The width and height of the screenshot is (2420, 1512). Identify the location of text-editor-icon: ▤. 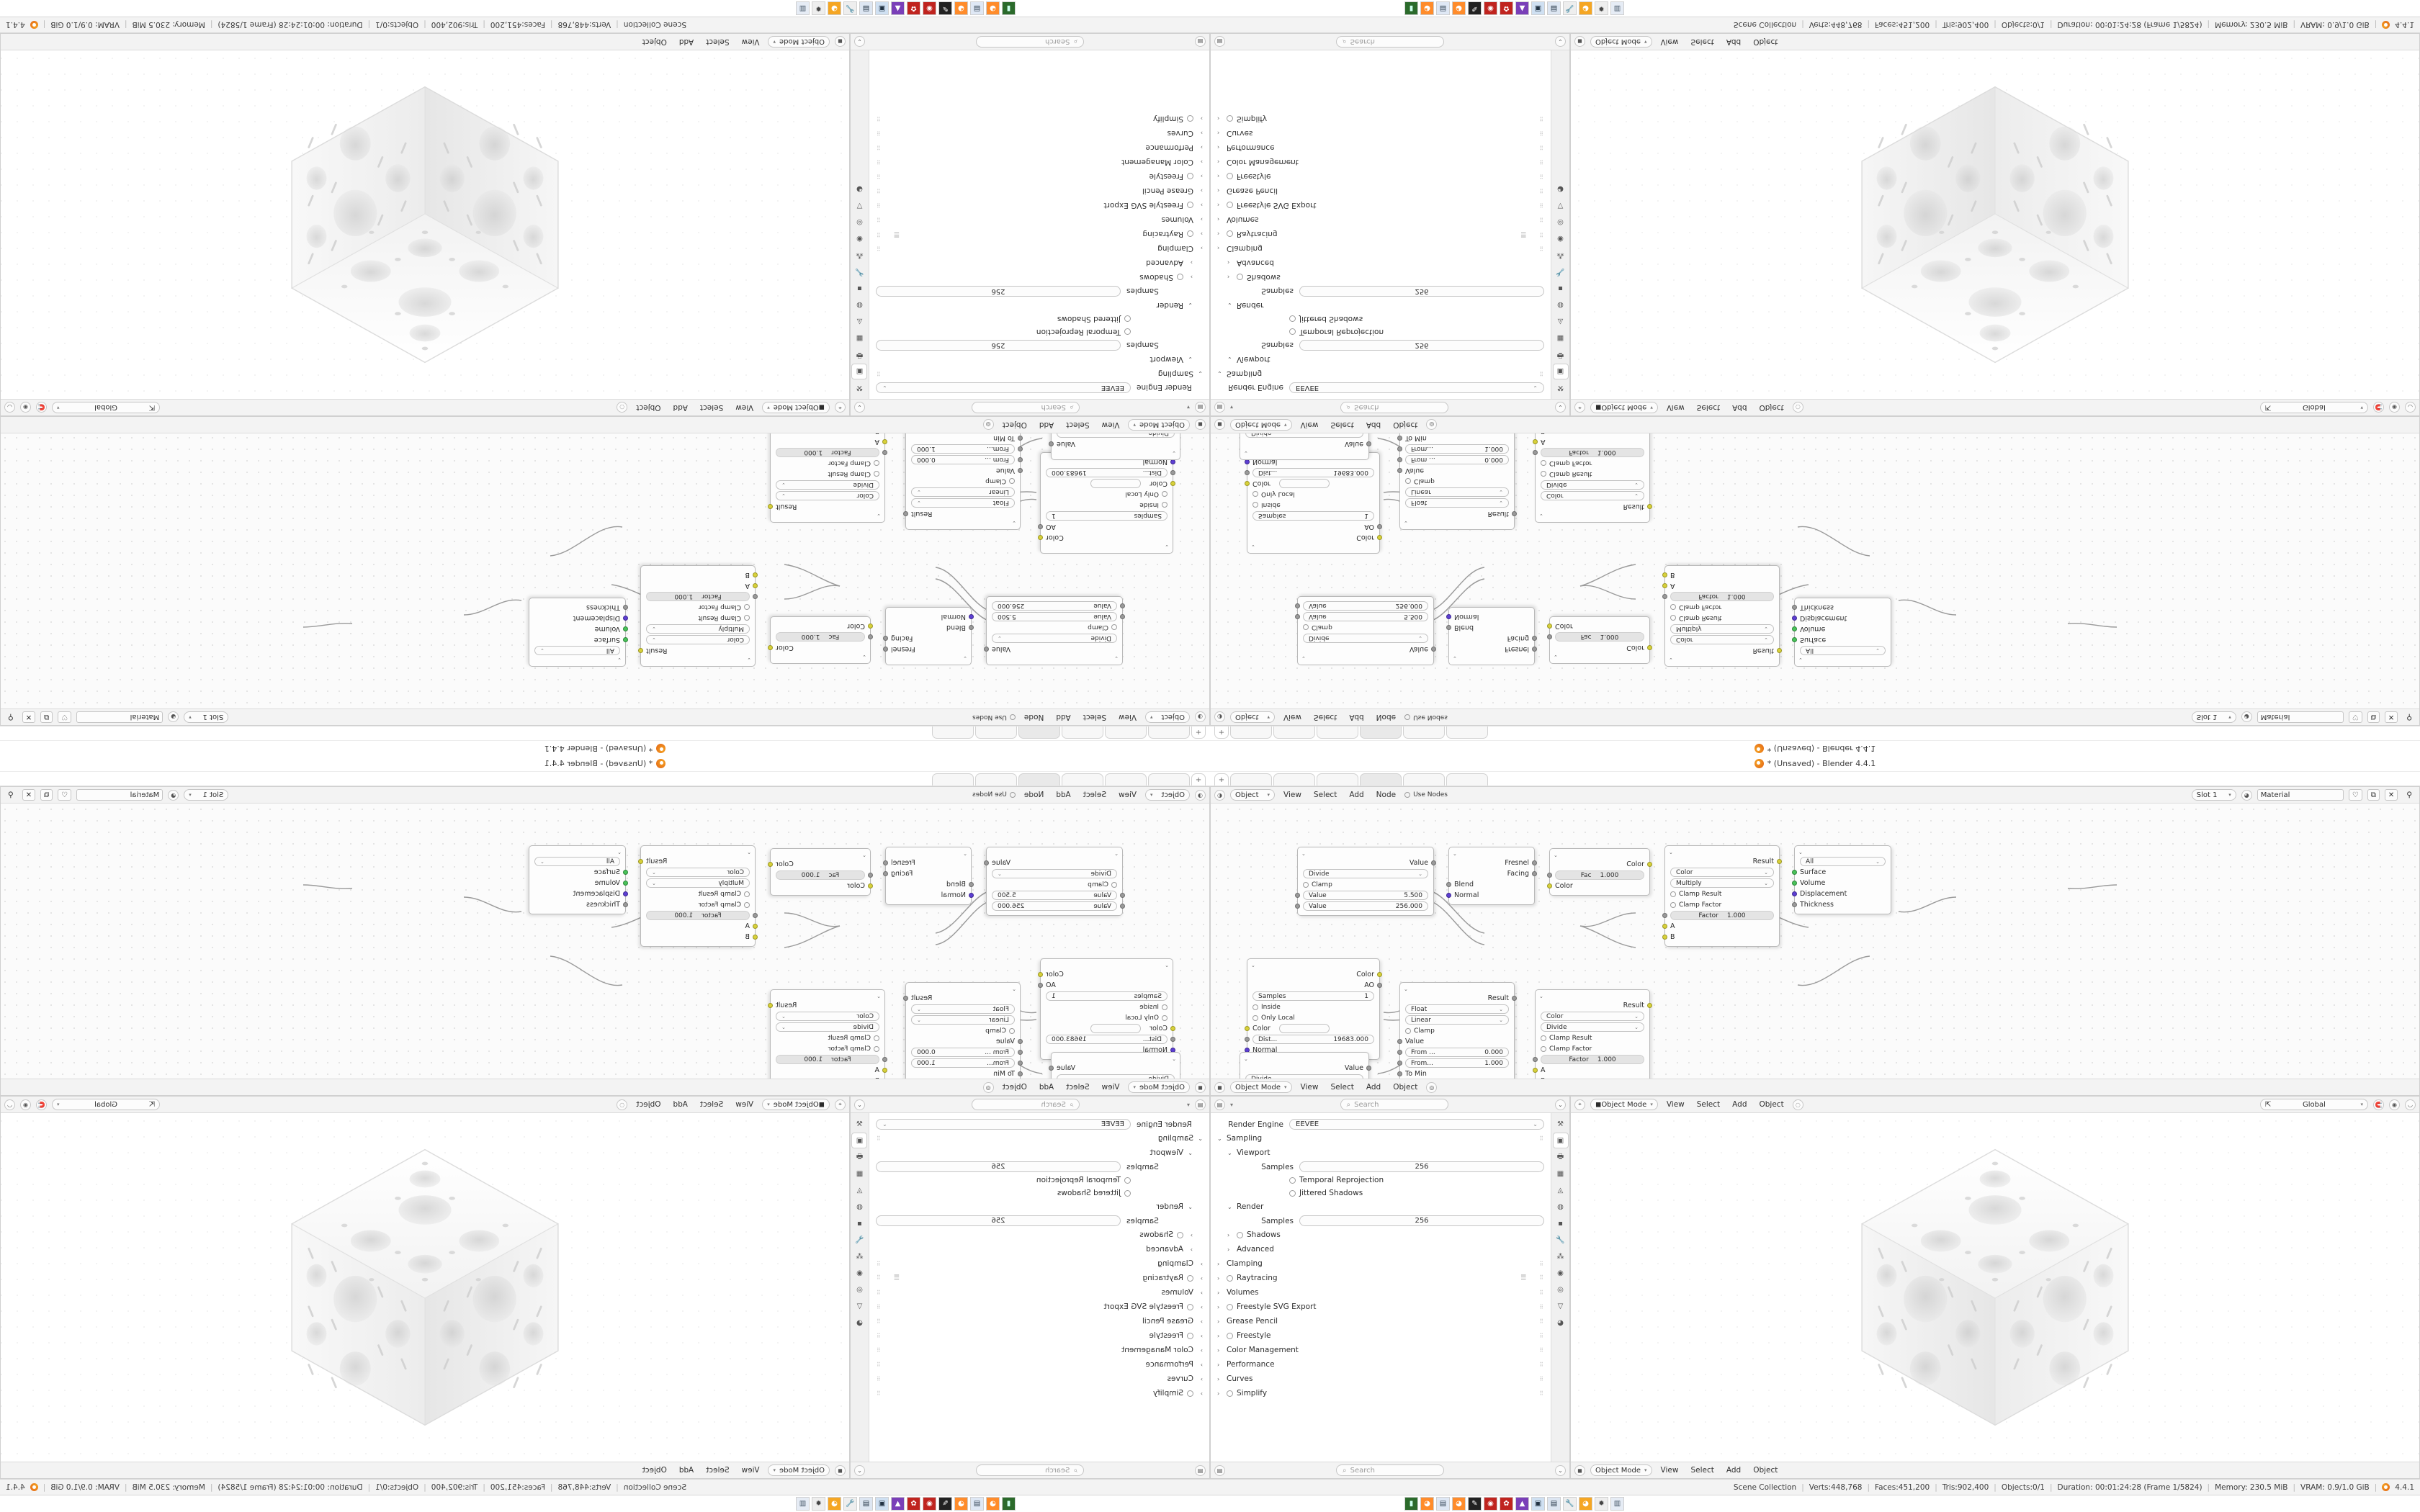
(1443, 8).